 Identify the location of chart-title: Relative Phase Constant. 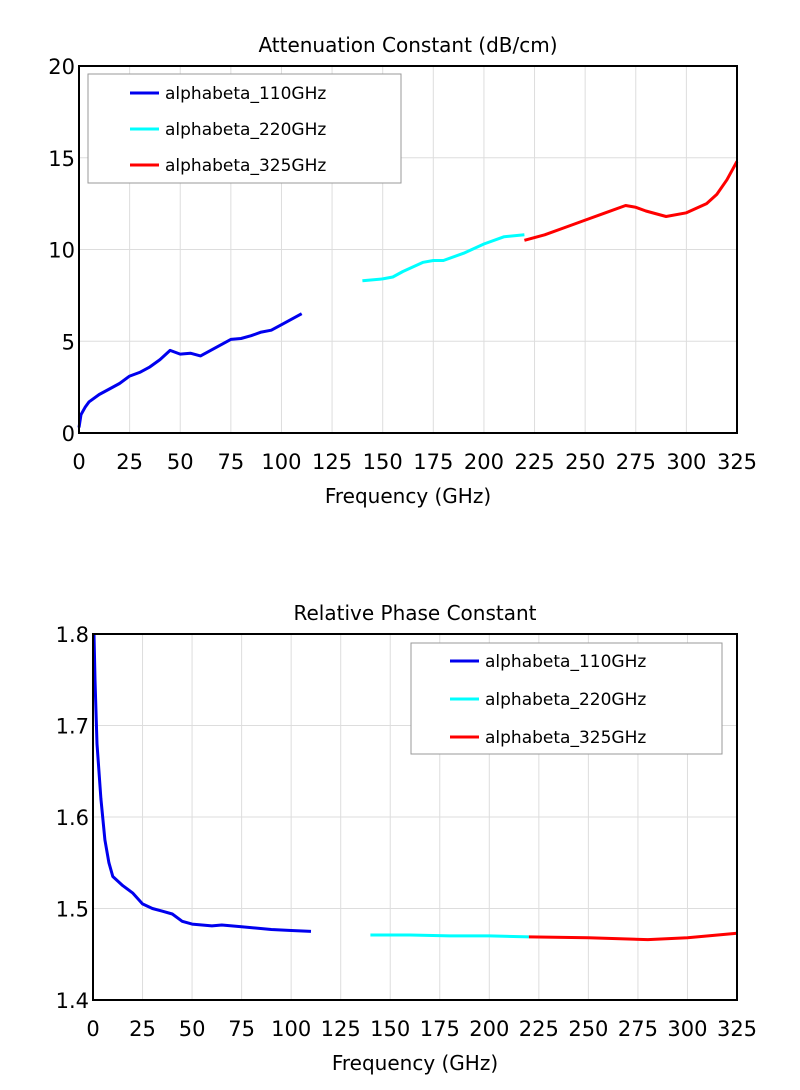
(415, 613).